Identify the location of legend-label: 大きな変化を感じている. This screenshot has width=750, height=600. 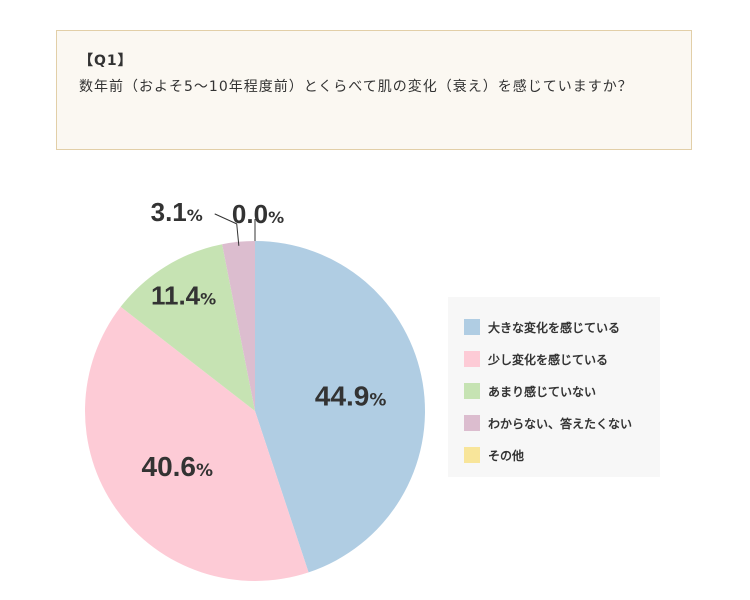
(554, 327).